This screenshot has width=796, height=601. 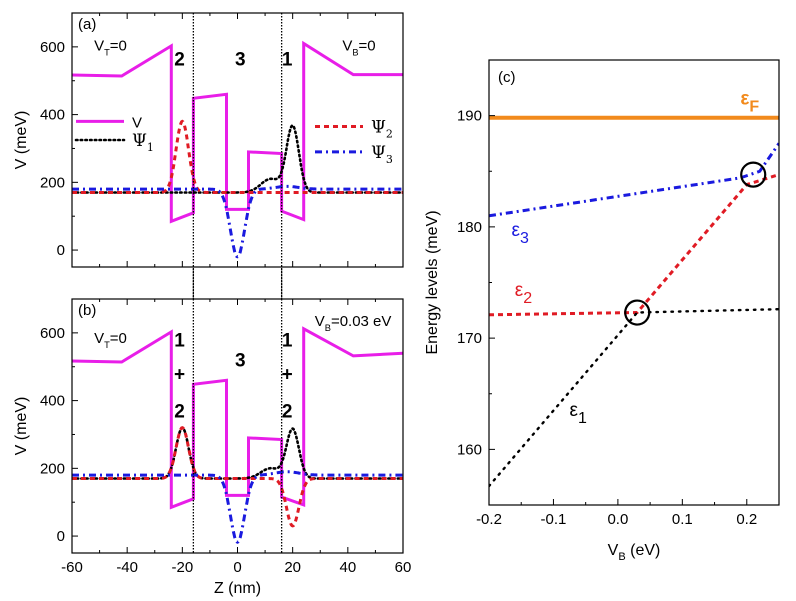 What do you see at coordinates (87, 310) in the screenshot?
I see `panel-label: (b)` at bounding box center [87, 310].